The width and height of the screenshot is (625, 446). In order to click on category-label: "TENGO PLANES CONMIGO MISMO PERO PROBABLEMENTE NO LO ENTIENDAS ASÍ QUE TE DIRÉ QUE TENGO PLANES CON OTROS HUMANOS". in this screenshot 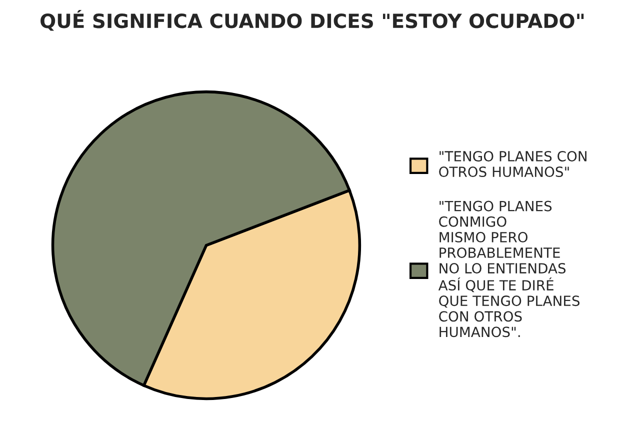, I will do `click(509, 269)`.